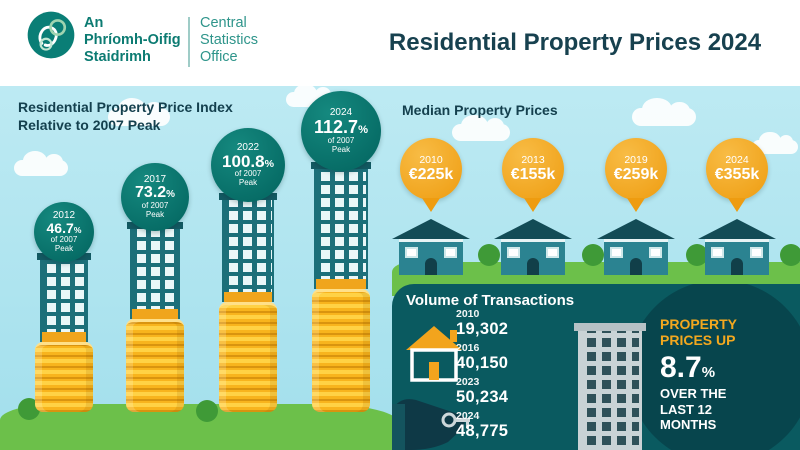 The width and height of the screenshot is (800, 450). I want to click on index-circle-2012: 2012 46.7% of 2007 Peak, so click(64, 232).